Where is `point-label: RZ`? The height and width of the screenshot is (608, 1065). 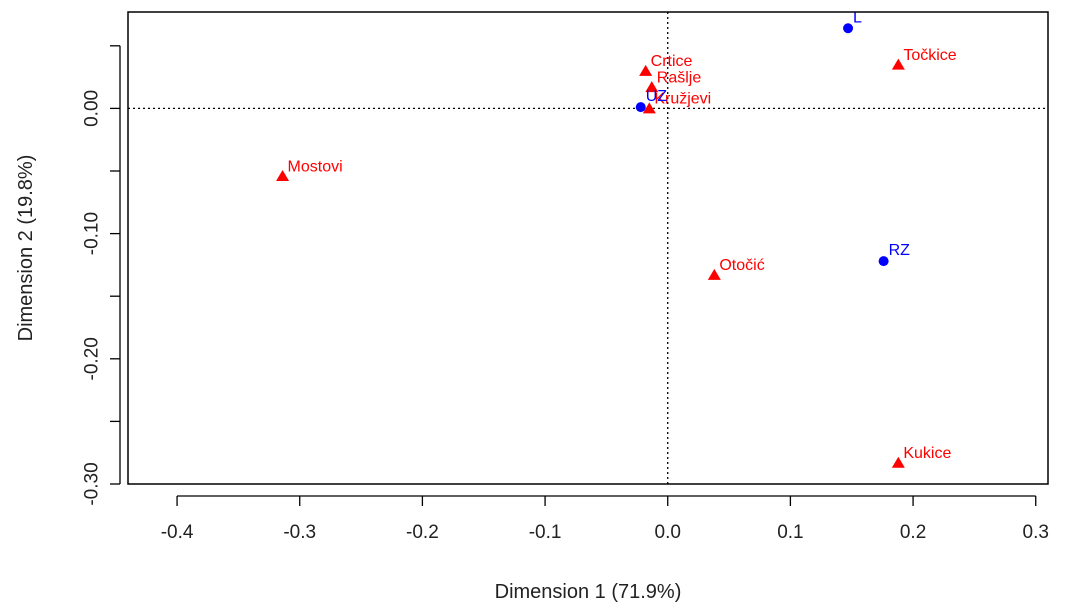 point-label: RZ is located at coordinates (900, 250).